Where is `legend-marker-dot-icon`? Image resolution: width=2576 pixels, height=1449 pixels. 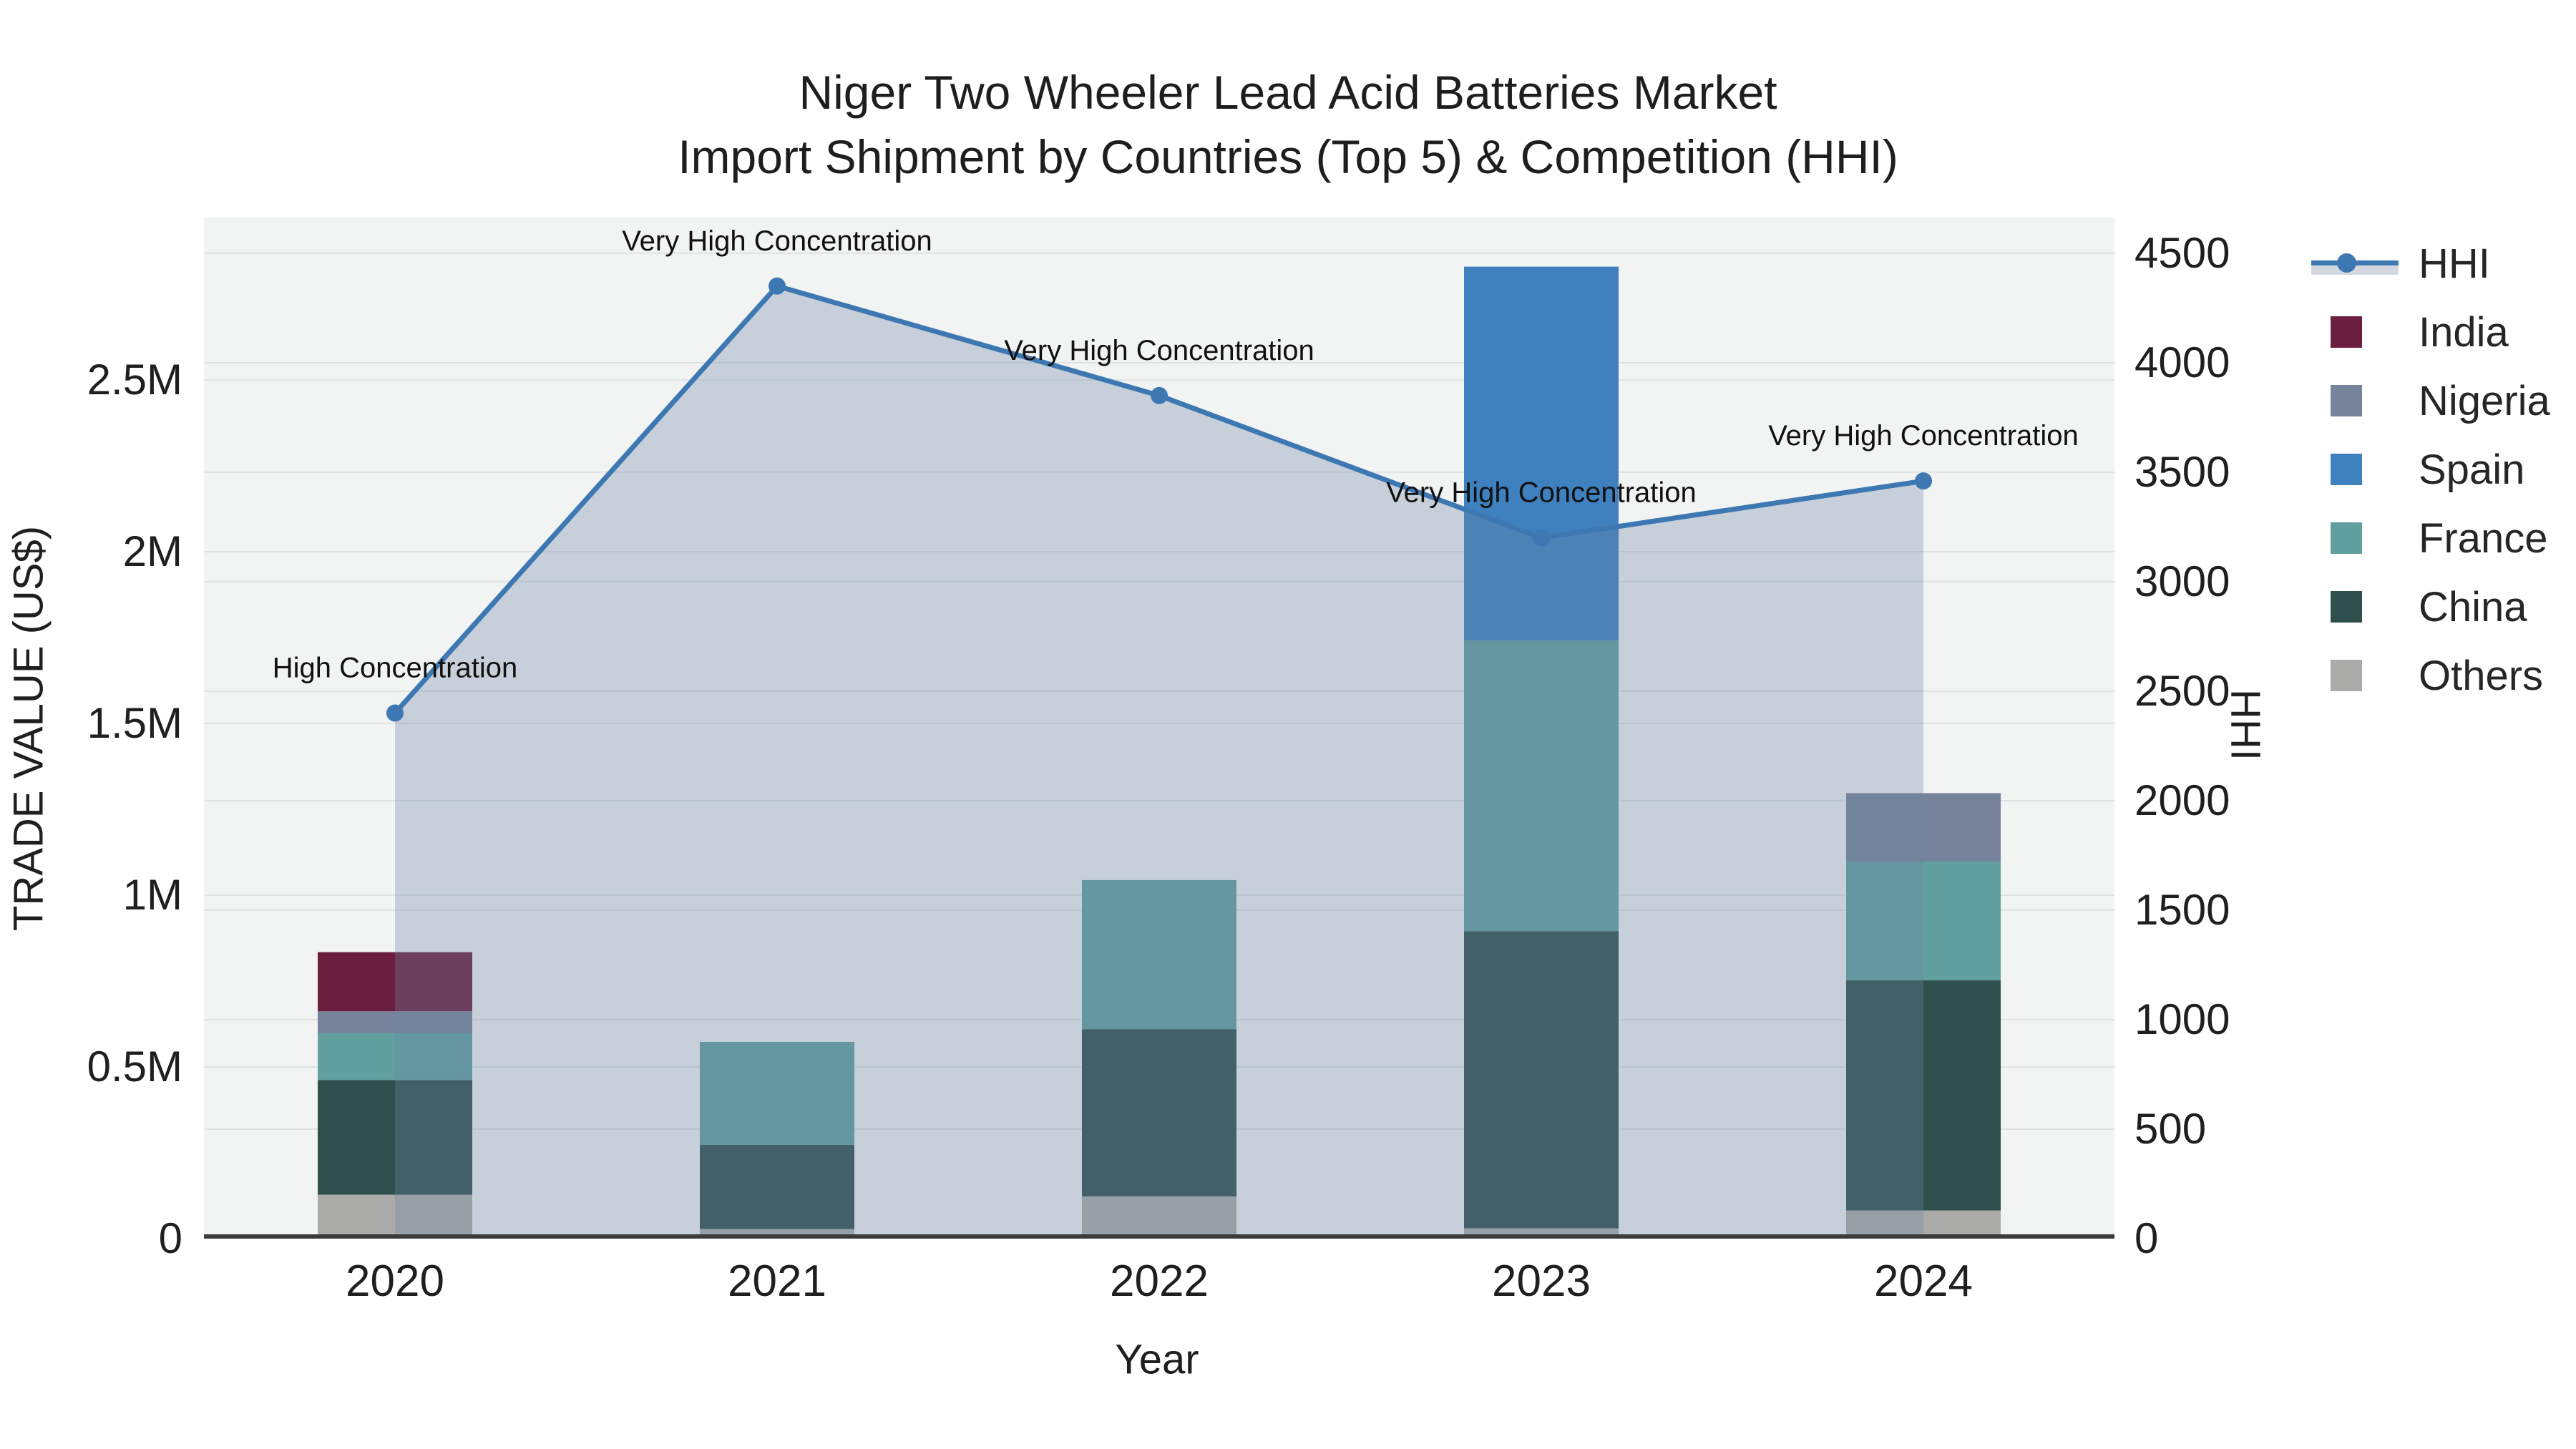
legend-marker-dot-icon is located at coordinates (2346, 263).